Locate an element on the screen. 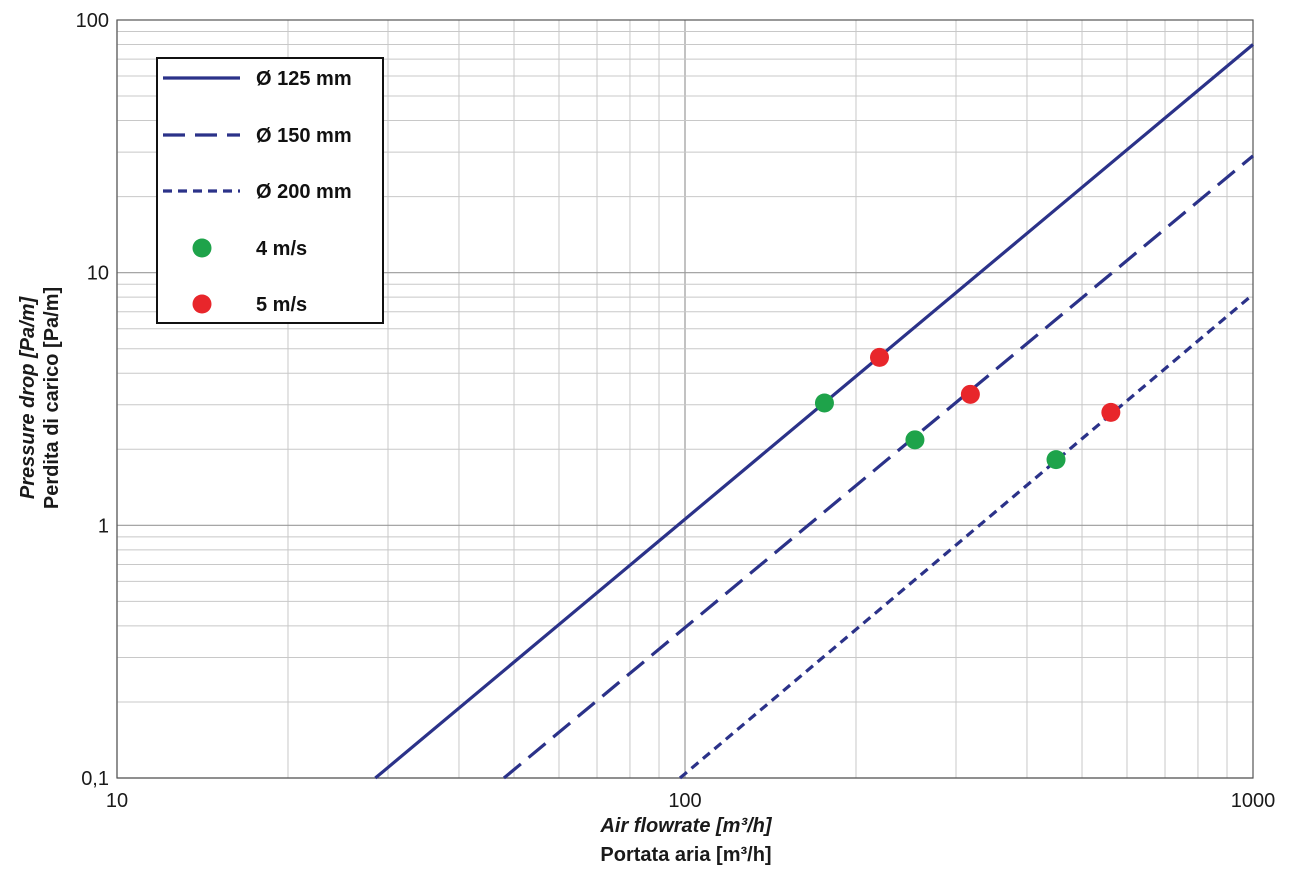 The height and width of the screenshot is (879, 1290). legend-label: Ø 125 mm is located at coordinates (304, 79).